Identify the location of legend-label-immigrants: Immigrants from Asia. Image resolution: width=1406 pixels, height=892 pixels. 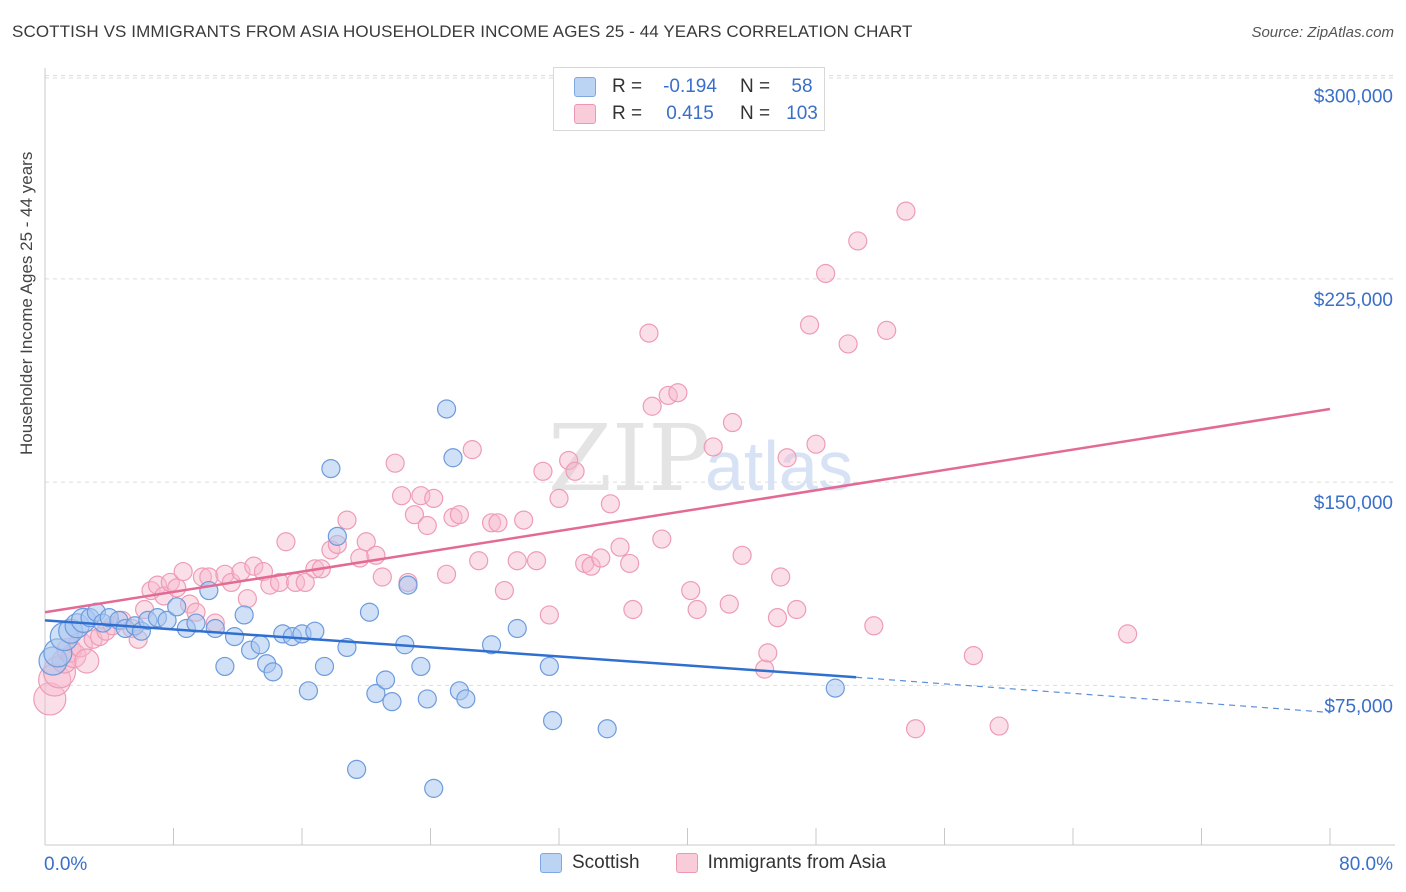
(797, 862).